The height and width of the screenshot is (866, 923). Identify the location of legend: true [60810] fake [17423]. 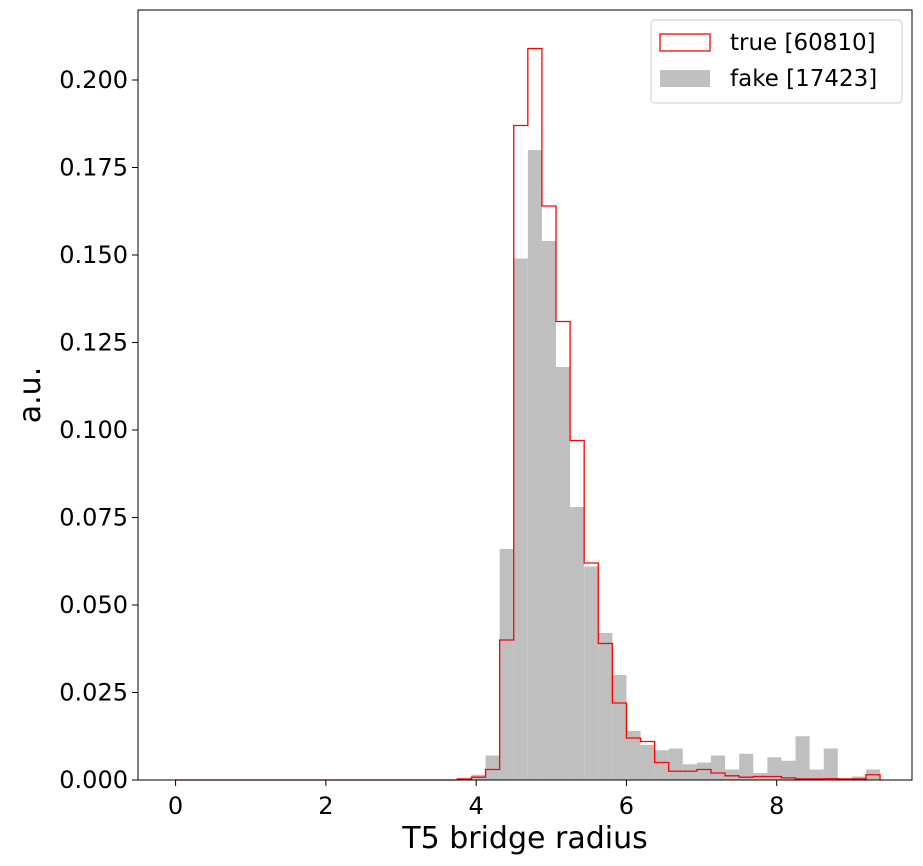
(776, 61).